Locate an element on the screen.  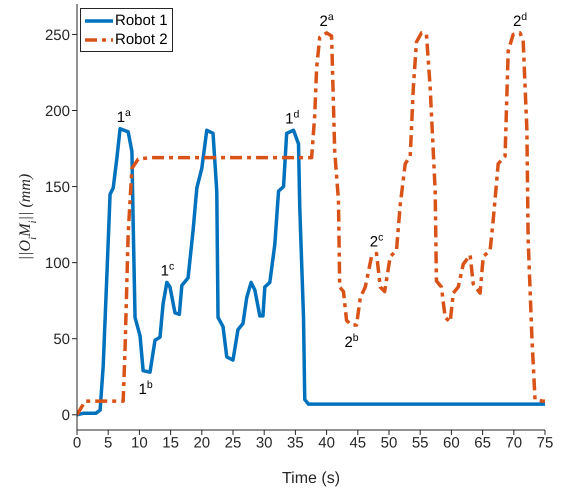
x-tick-label: 55 is located at coordinates (420, 443).